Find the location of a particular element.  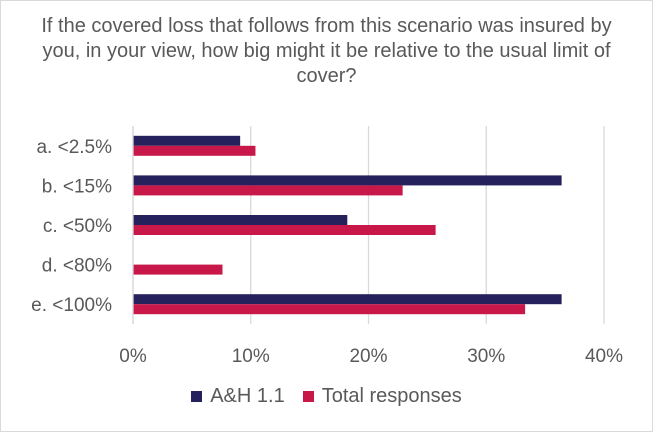

legend: A&H 1.1 Total responses is located at coordinates (326, 396).